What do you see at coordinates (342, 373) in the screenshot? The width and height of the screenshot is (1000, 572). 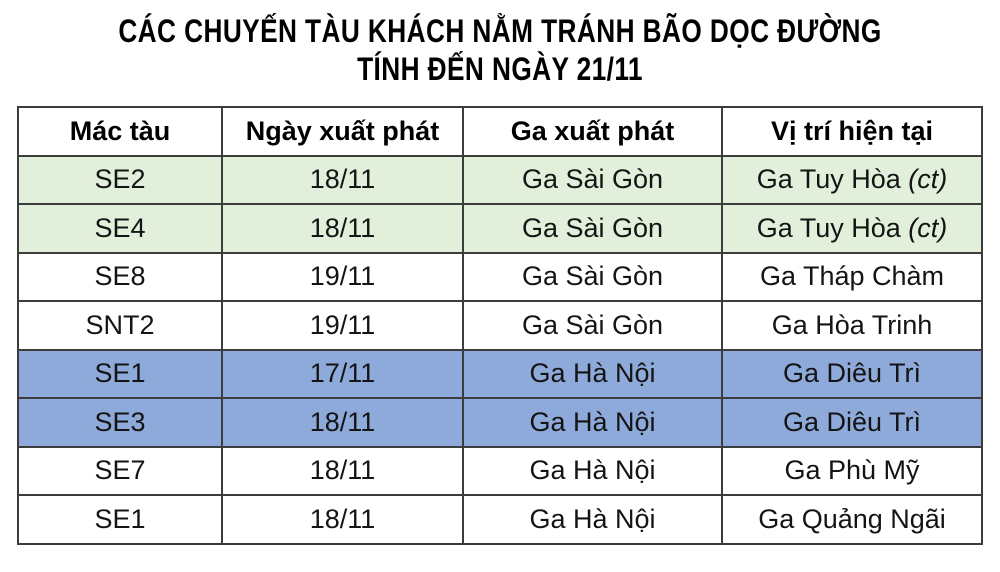 I see `departure-date-cell: 17/11` at bounding box center [342, 373].